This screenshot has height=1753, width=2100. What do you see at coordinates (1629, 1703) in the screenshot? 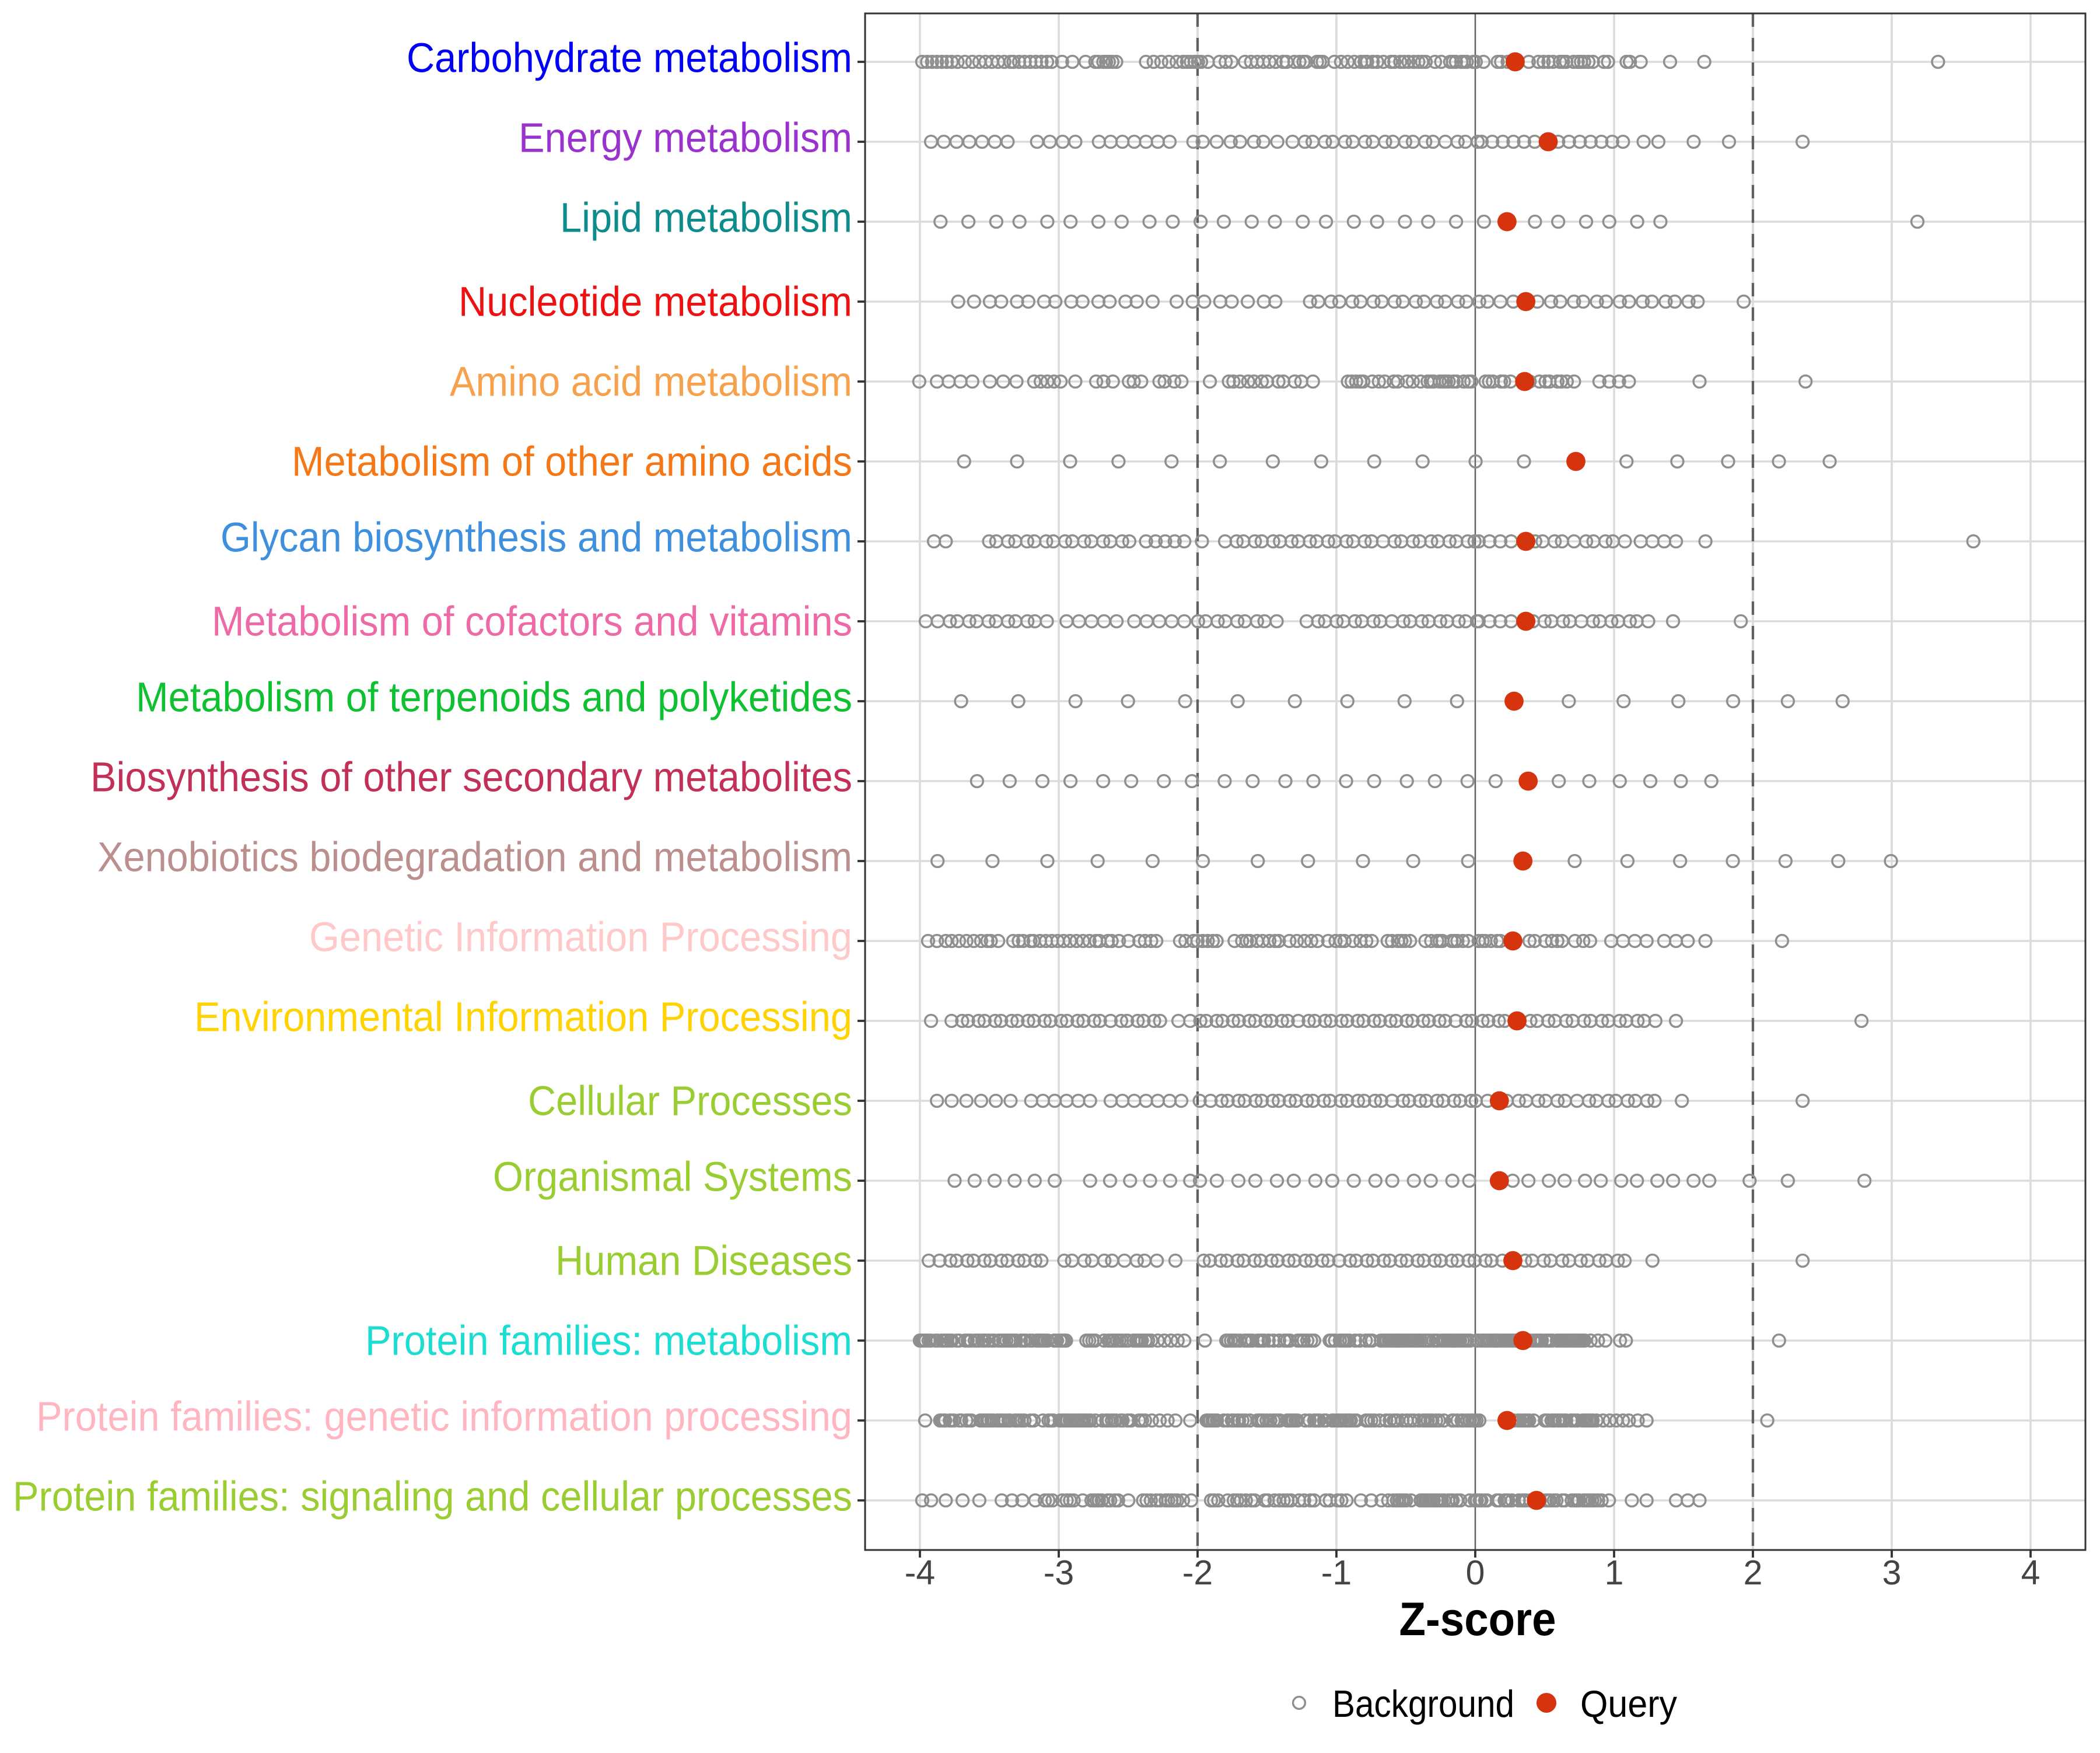
I see `svg-text: Query` at bounding box center [1629, 1703].